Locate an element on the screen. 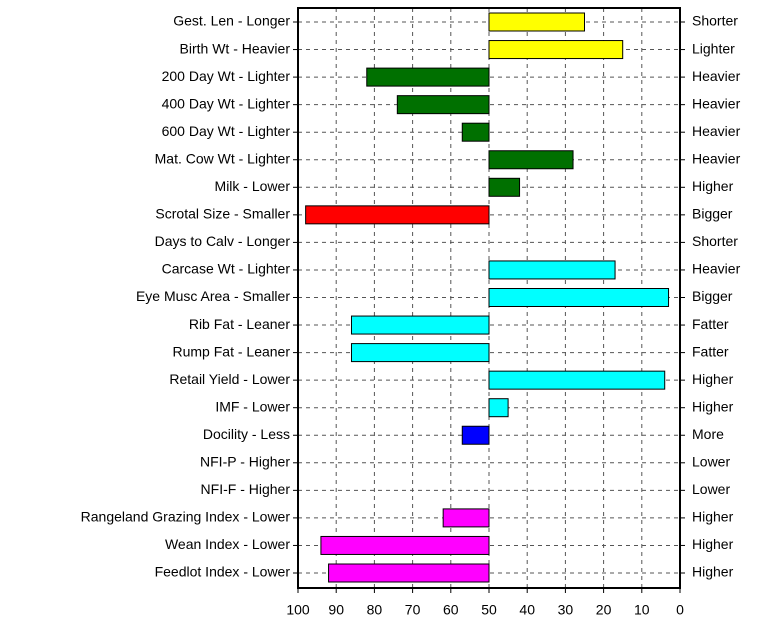  left-label: Scrotal Size - Smaller is located at coordinates (222, 214).